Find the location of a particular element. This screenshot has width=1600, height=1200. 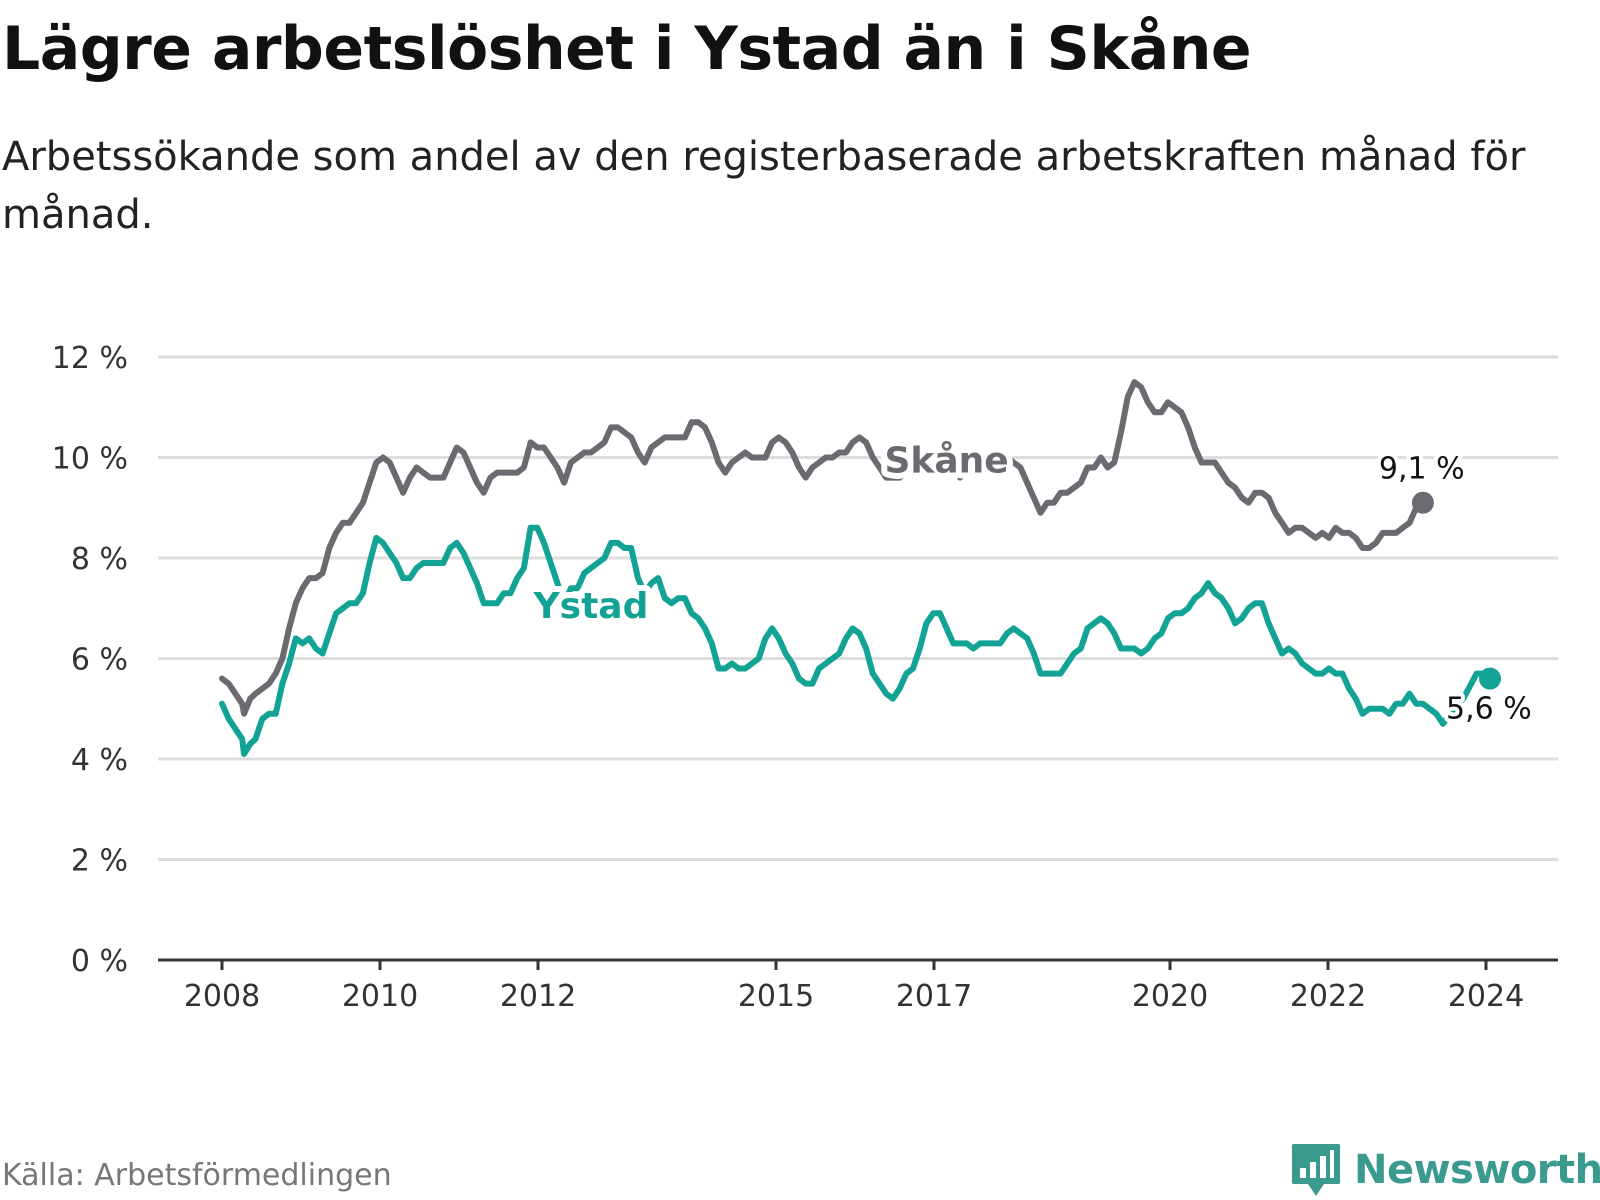

y-tick-label: 6 % is located at coordinates (99, 660).